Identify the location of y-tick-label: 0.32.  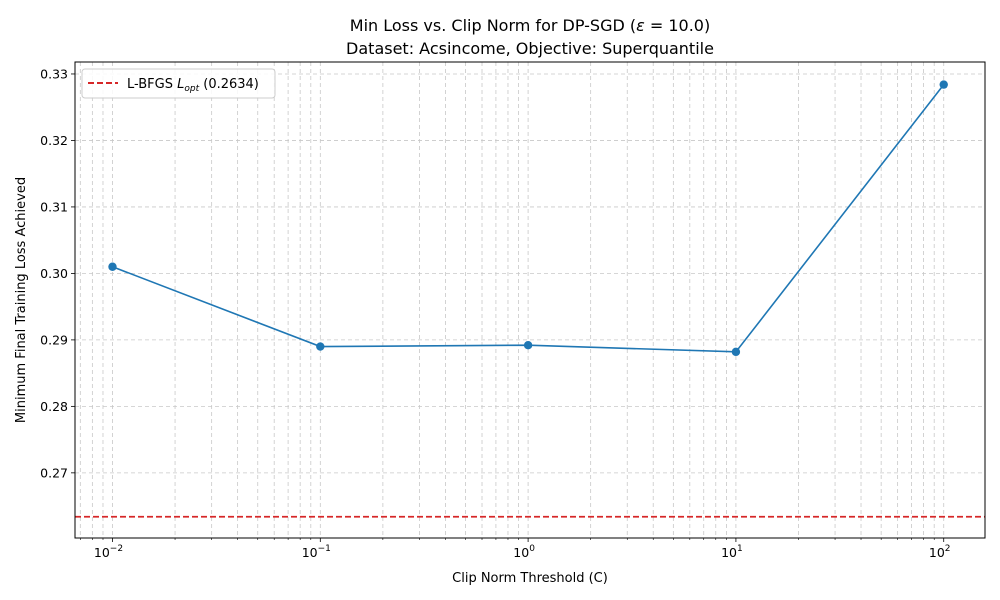
(54, 140).